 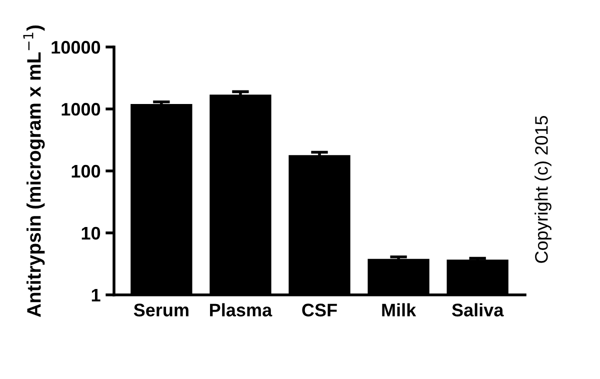 I want to click on y-tick-label: 10, so click(x=91, y=233).